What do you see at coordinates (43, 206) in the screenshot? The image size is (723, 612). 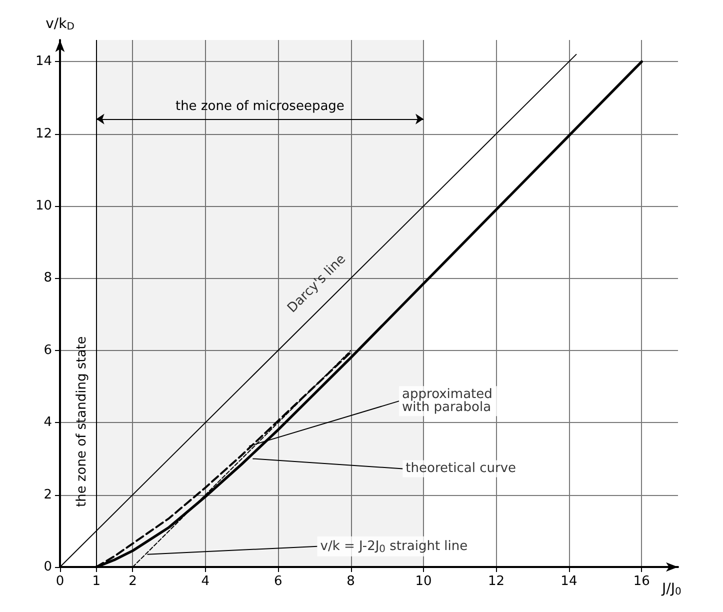 I see `y-tick-label: 10` at bounding box center [43, 206].